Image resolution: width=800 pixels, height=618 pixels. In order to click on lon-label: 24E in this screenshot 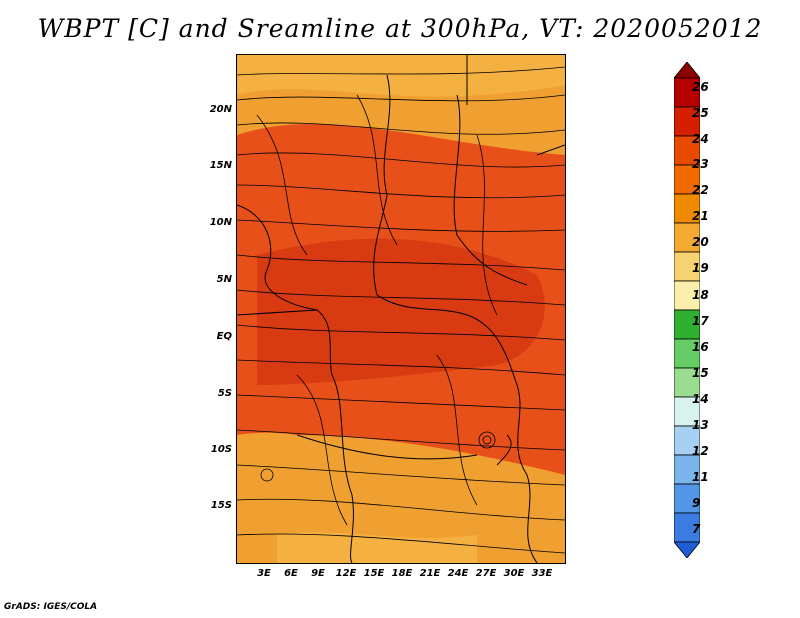, I will do `click(458, 573)`.